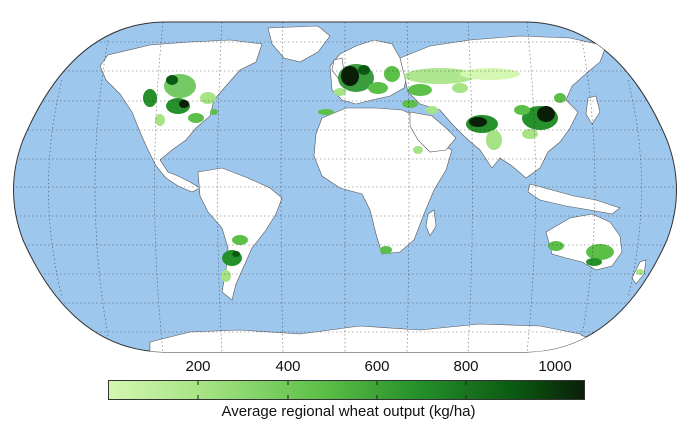 This screenshot has height=428, width=697. Describe the element at coordinates (375, 337) in the screenshot. I see `antarctica` at that location.